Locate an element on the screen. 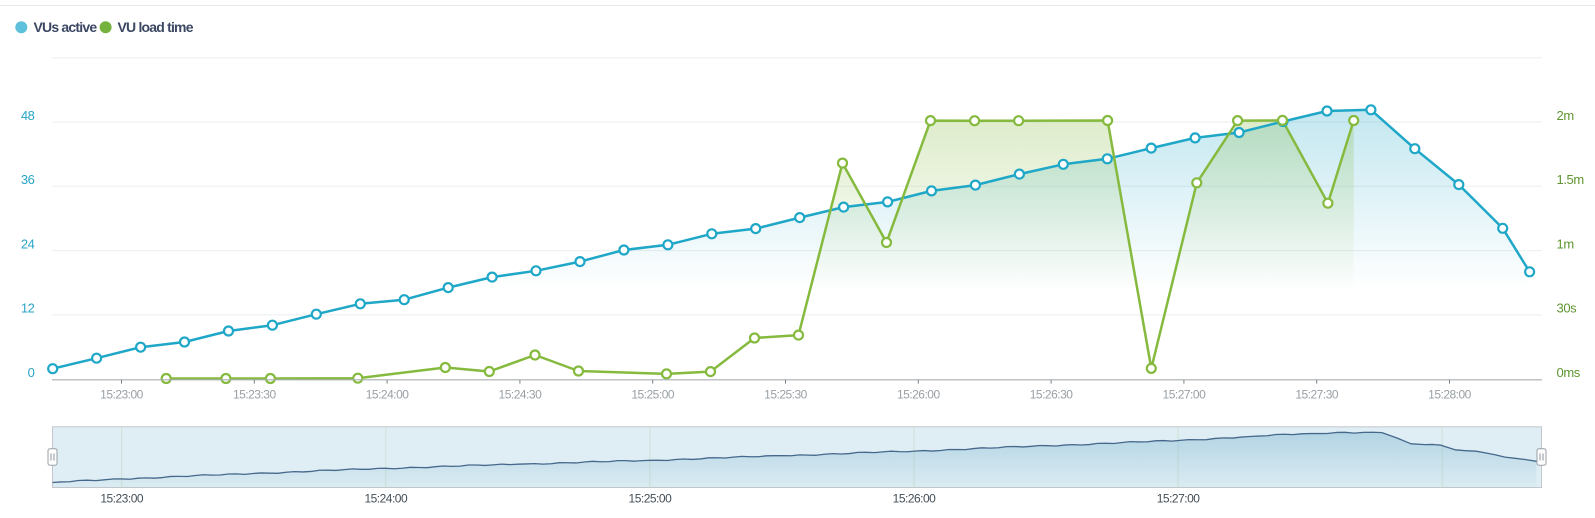 The height and width of the screenshot is (518, 1595). svg-text: 15:23:30 is located at coordinates (255, 395).